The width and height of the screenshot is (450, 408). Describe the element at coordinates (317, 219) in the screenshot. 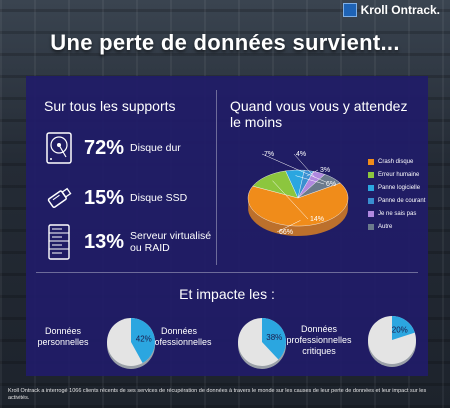

I see `pie-value-label-1: 14%` at that location.